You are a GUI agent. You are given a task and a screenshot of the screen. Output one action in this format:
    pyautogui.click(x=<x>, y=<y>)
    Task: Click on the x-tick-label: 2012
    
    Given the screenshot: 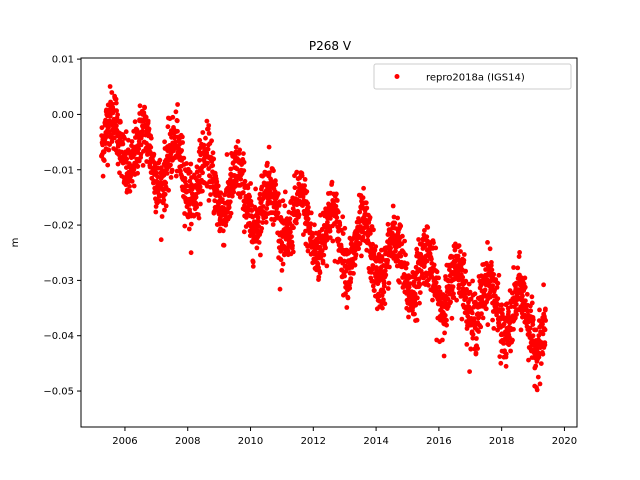 What is the action you would take?
    pyautogui.click(x=313, y=441)
    